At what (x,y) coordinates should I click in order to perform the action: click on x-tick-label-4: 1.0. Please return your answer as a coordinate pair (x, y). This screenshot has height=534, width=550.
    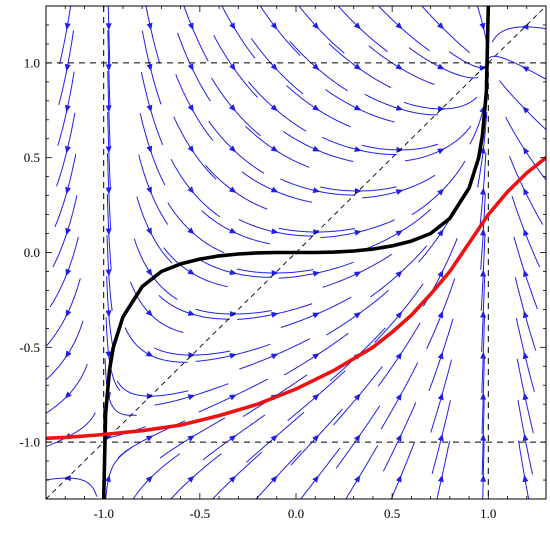
    Looking at the image, I should click on (488, 513).